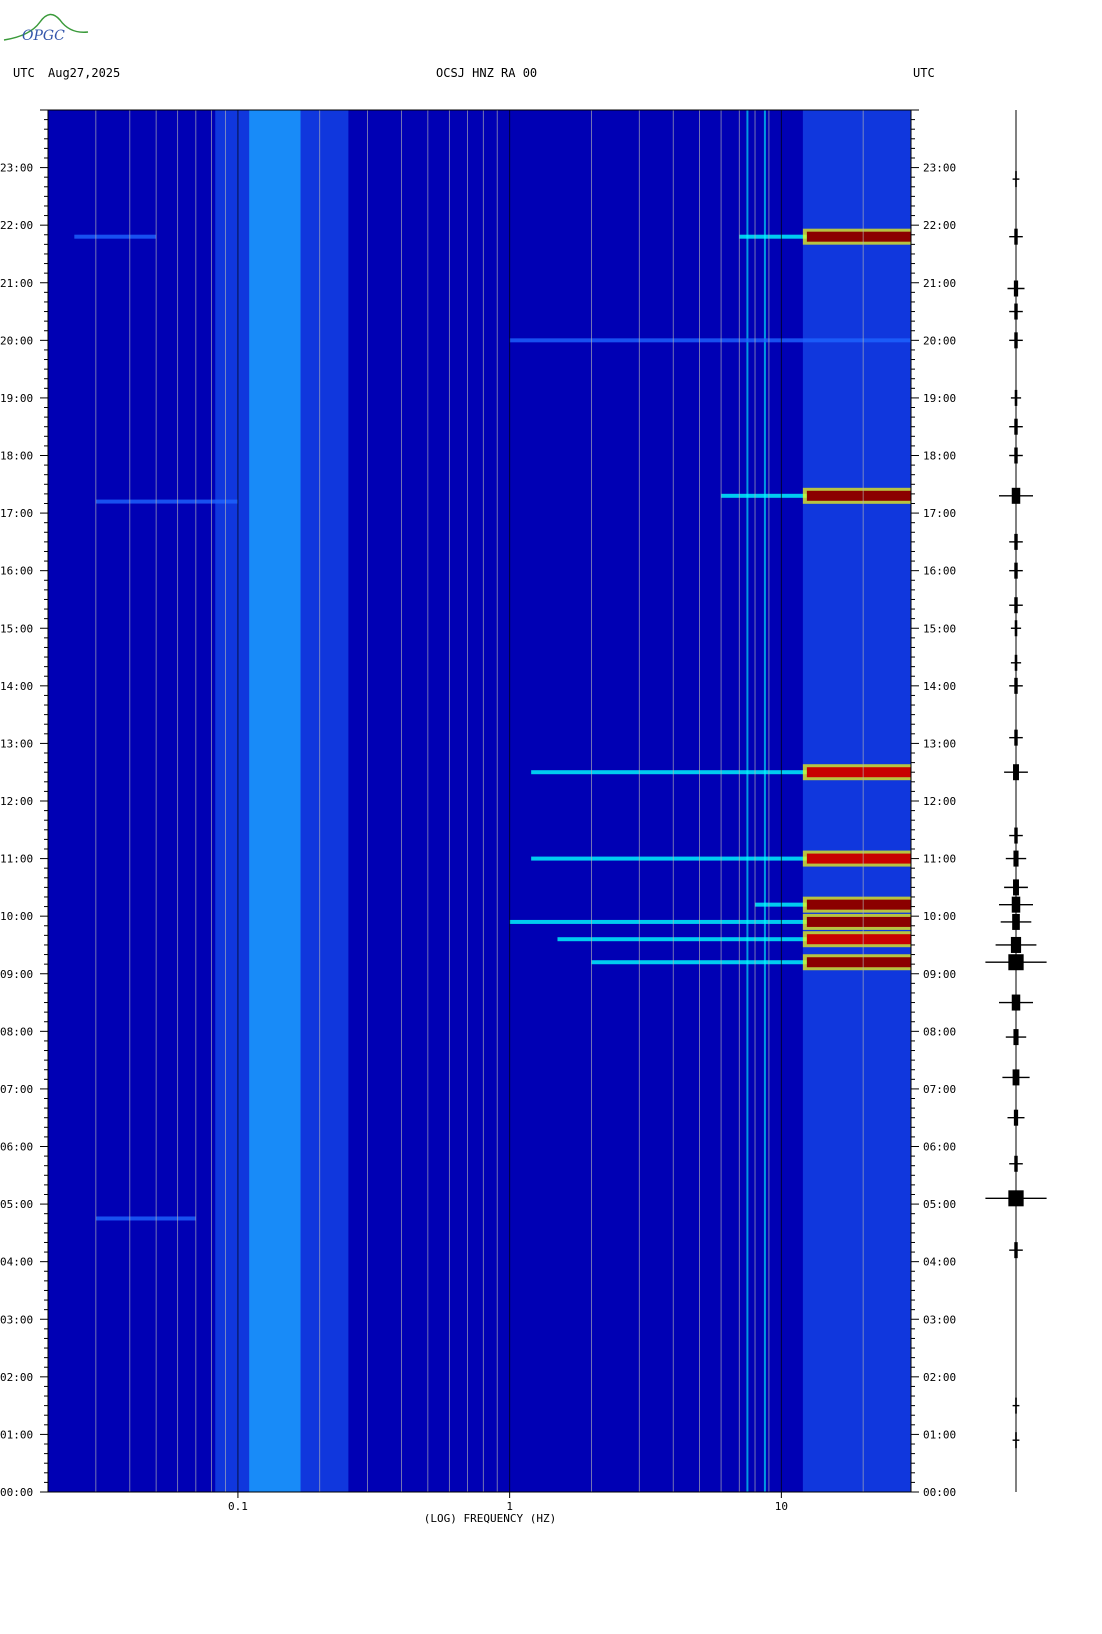 The height and width of the screenshot is (1634, 1102). Describe the element at coordinates (939, 1031) in the screenshot. I see `y-tick-label-right: 08:00` at that location.